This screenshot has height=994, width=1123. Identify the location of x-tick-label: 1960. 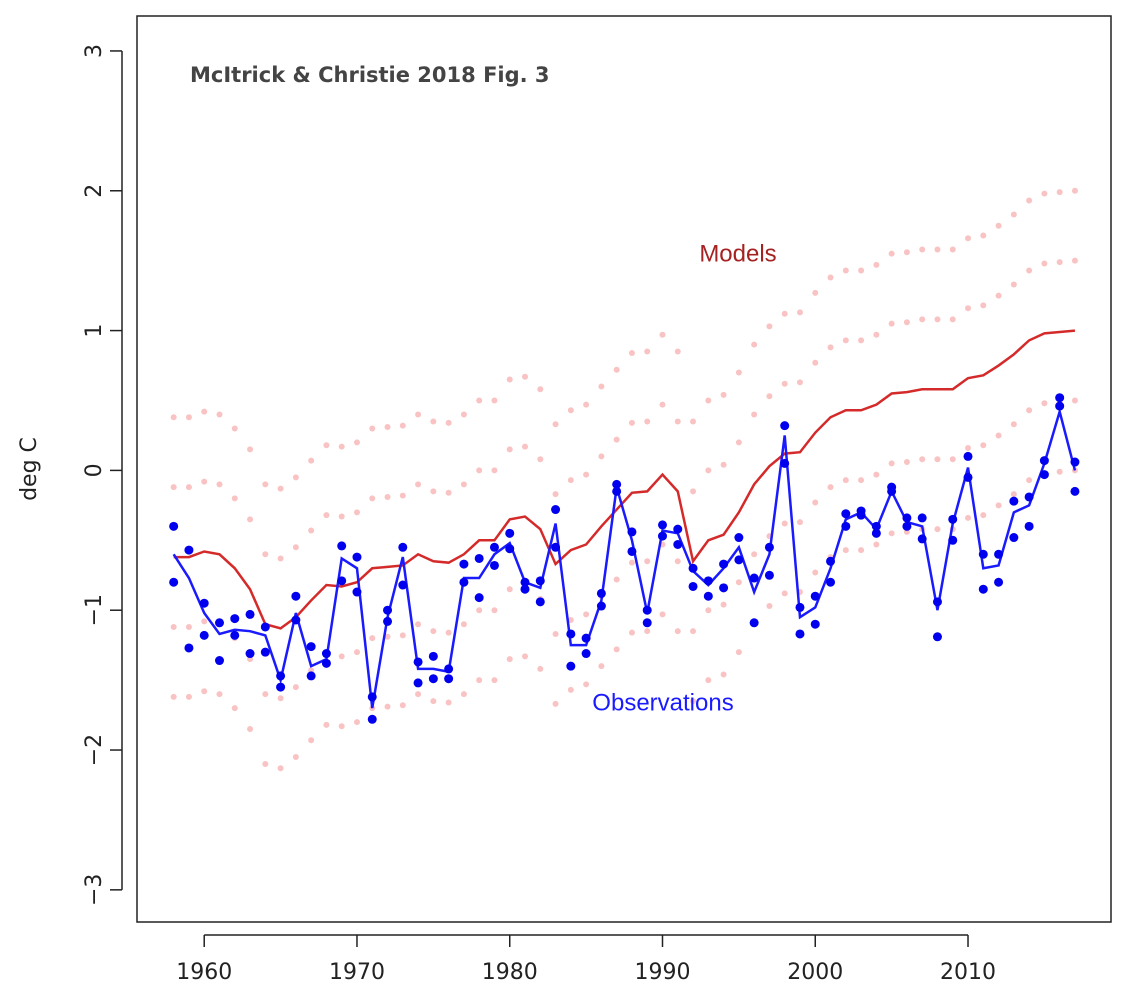
(204, 972).